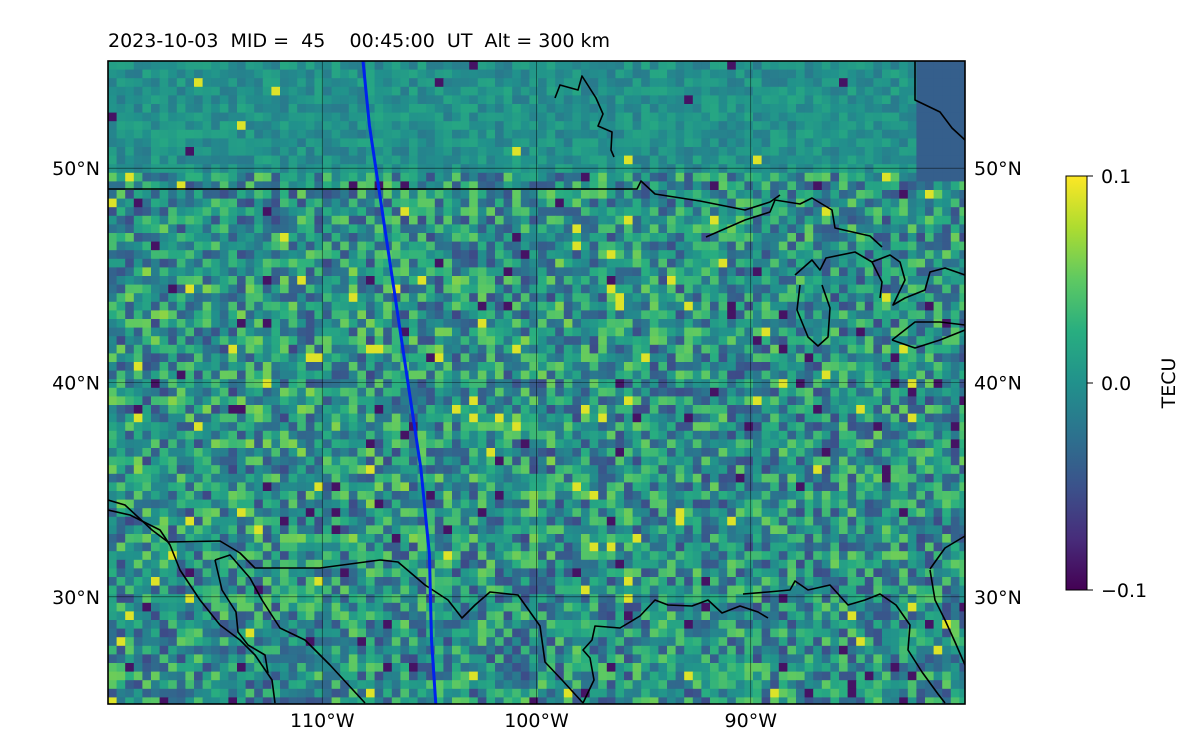  I want to click on colorbar-tick-label: −0.1, so click(1124, 591).